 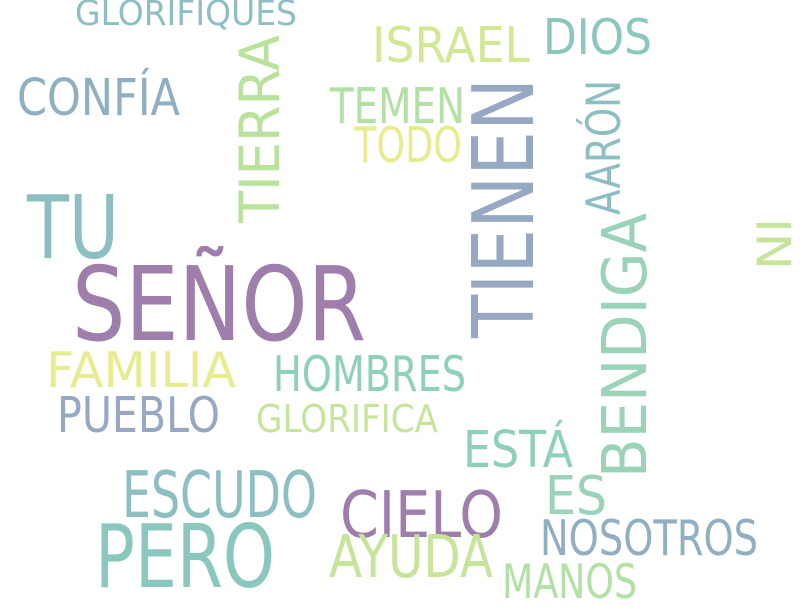 What do you see at coordinates (576, 495) in the screenshot?
I see `word-es: ES` at bounding box center [576, 495].